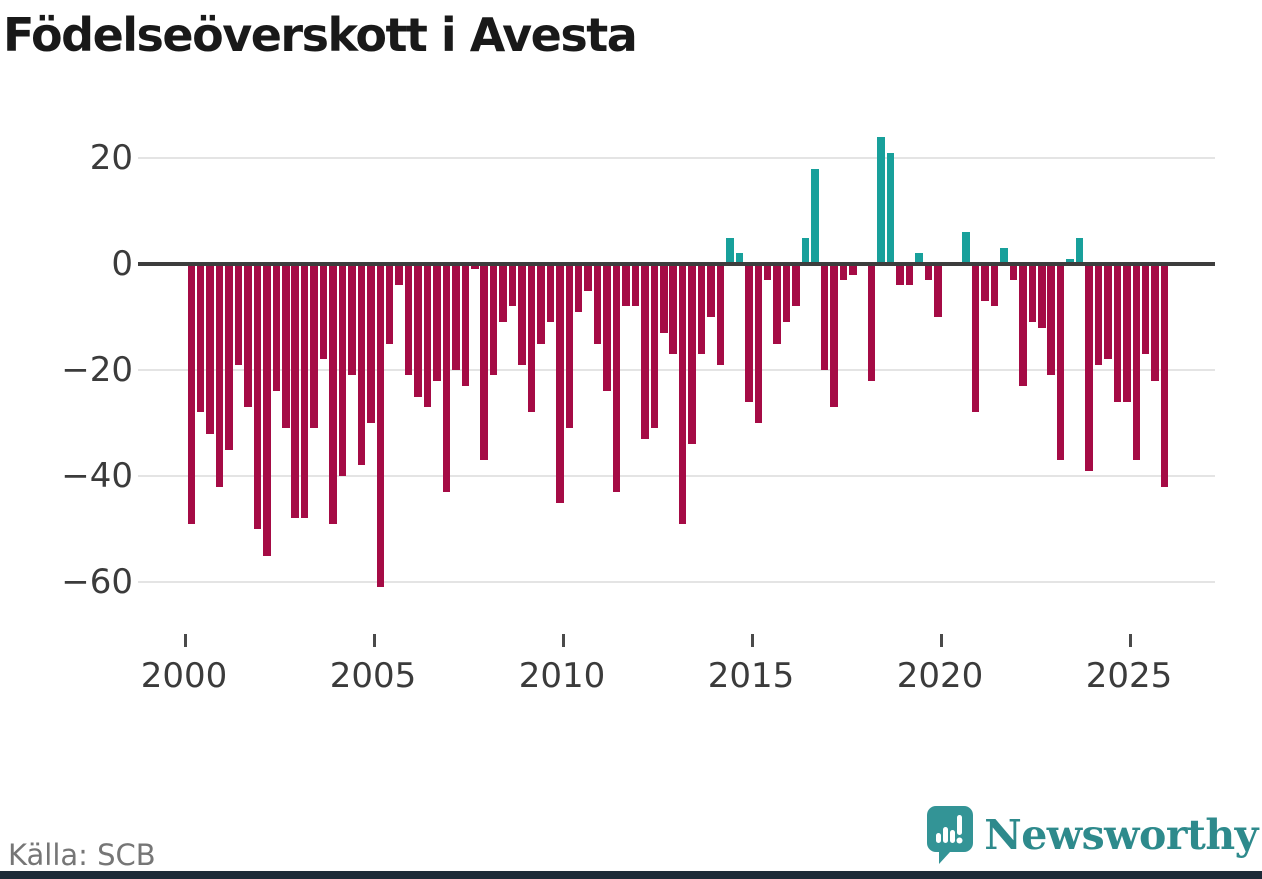  Describe the element at coordinates (569, 346) in the screenshot. I see `bar-quarter-2010q1` at that location.